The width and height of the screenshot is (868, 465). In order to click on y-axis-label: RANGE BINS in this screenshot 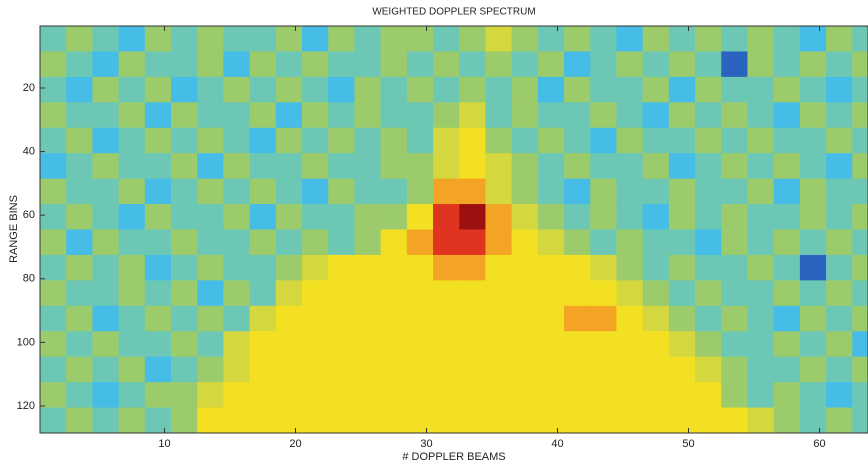, I will do `click(14, 229)`.